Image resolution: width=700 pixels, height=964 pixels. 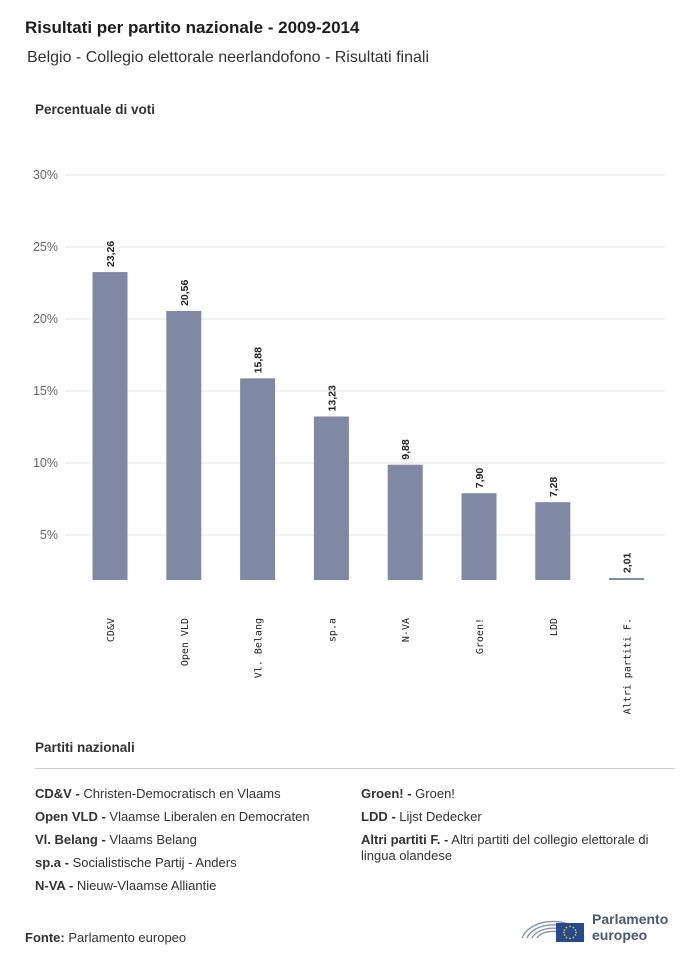 I want to click on legend-abbr: Vl. Belang -, so click(x=70, y=839).